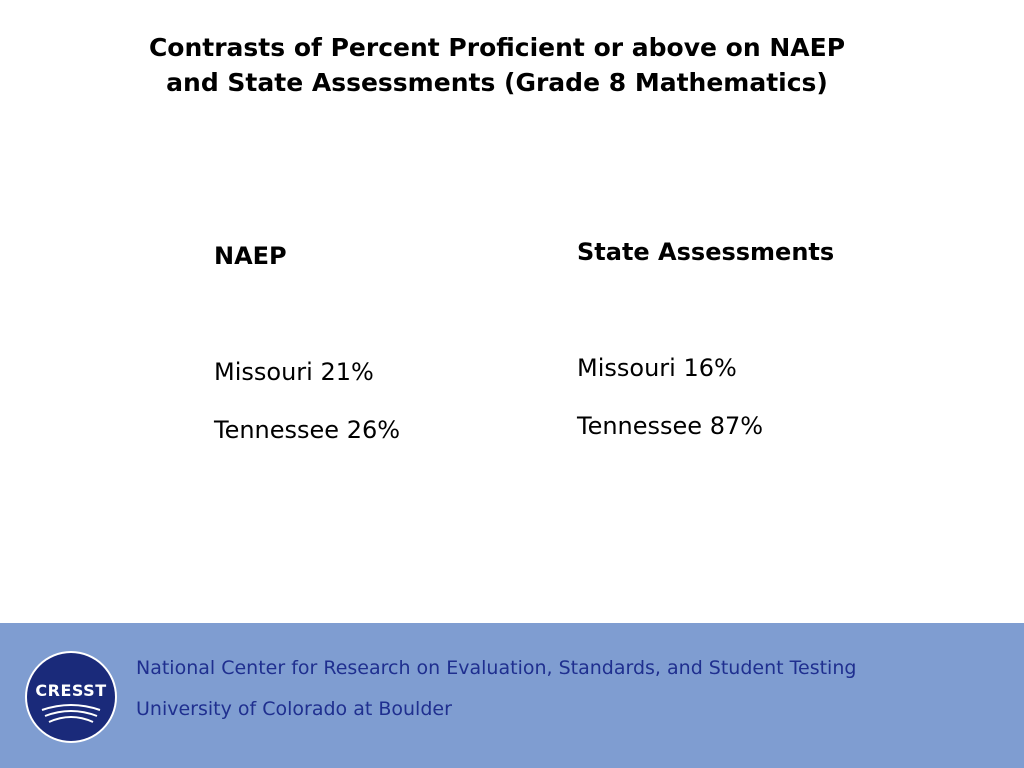  What do you see at coordinates (307, 430) in the screenshot?
I see `naep-row-tennessee: Tennessee 26%` at bounding box center [307, 430].